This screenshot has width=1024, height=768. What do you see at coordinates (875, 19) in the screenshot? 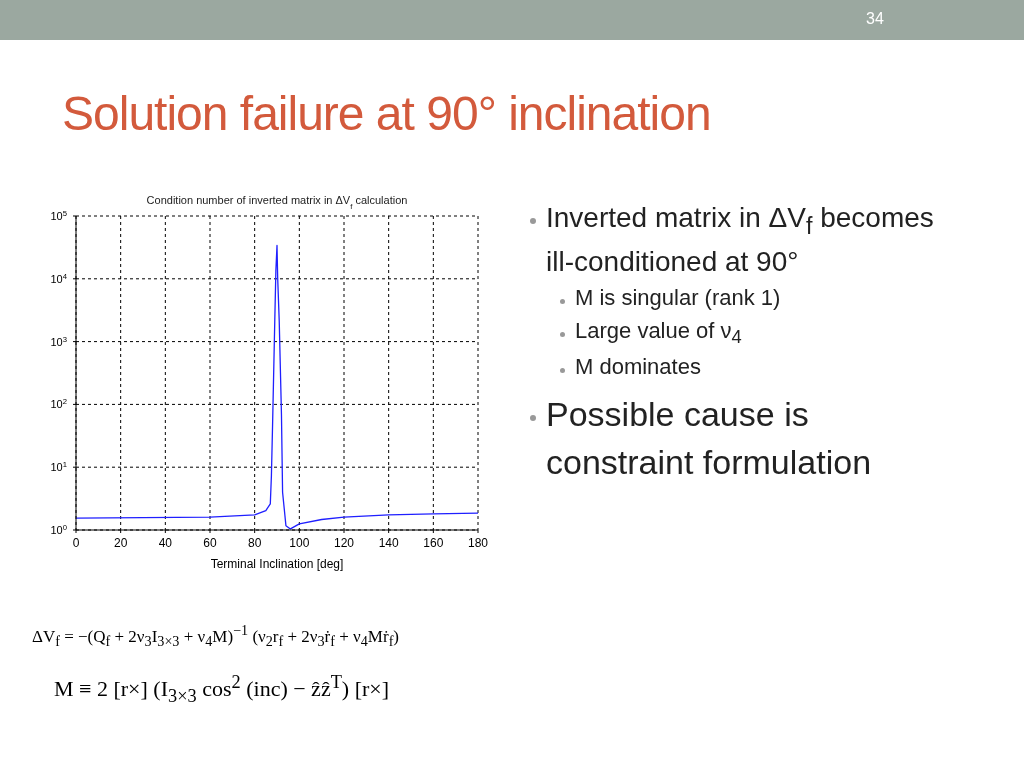
I see `text: 34` at bounding box center [875, 19].